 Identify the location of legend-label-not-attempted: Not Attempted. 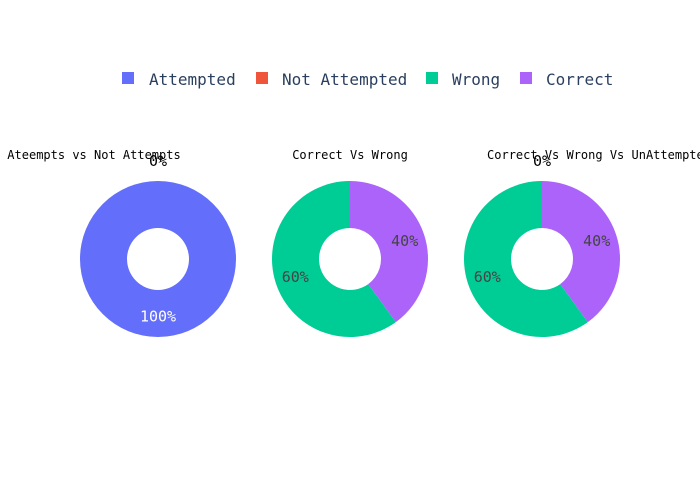
(344, 79).